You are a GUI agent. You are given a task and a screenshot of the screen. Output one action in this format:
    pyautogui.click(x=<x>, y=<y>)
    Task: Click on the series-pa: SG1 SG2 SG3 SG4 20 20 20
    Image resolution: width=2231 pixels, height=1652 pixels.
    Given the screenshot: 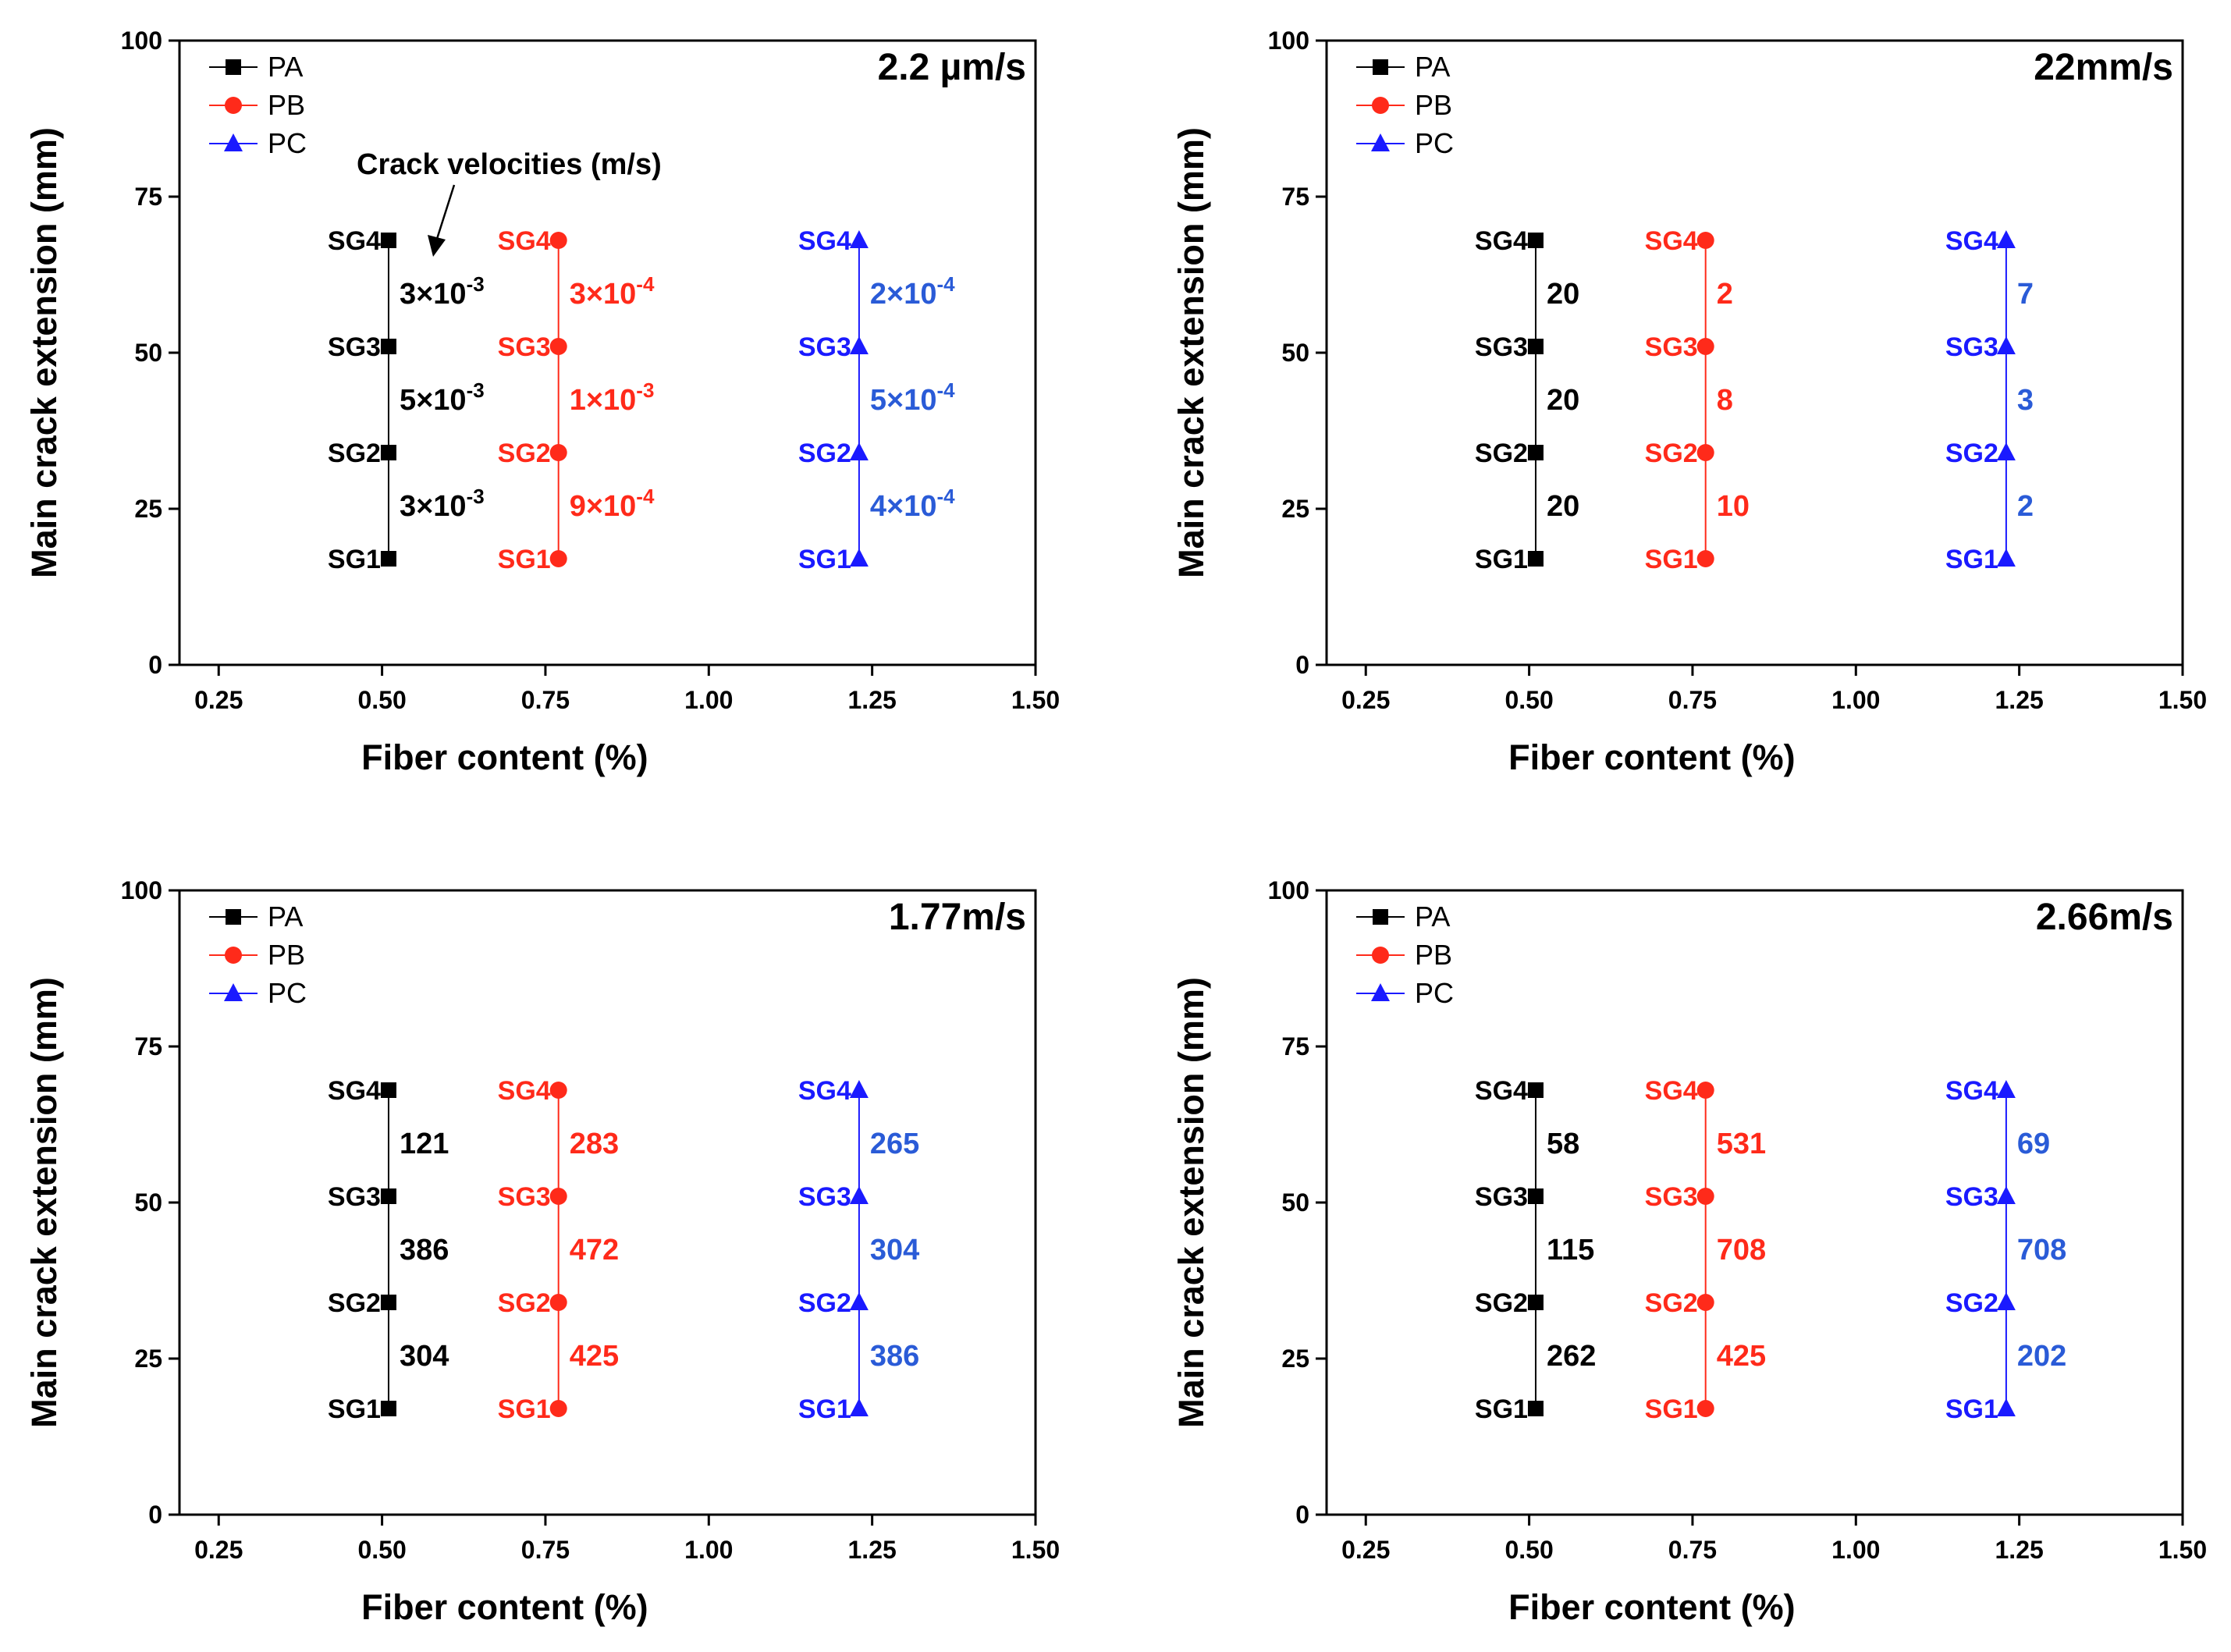 What is the action you would take?
    pyautogui.click(x=1527, y=400)
    